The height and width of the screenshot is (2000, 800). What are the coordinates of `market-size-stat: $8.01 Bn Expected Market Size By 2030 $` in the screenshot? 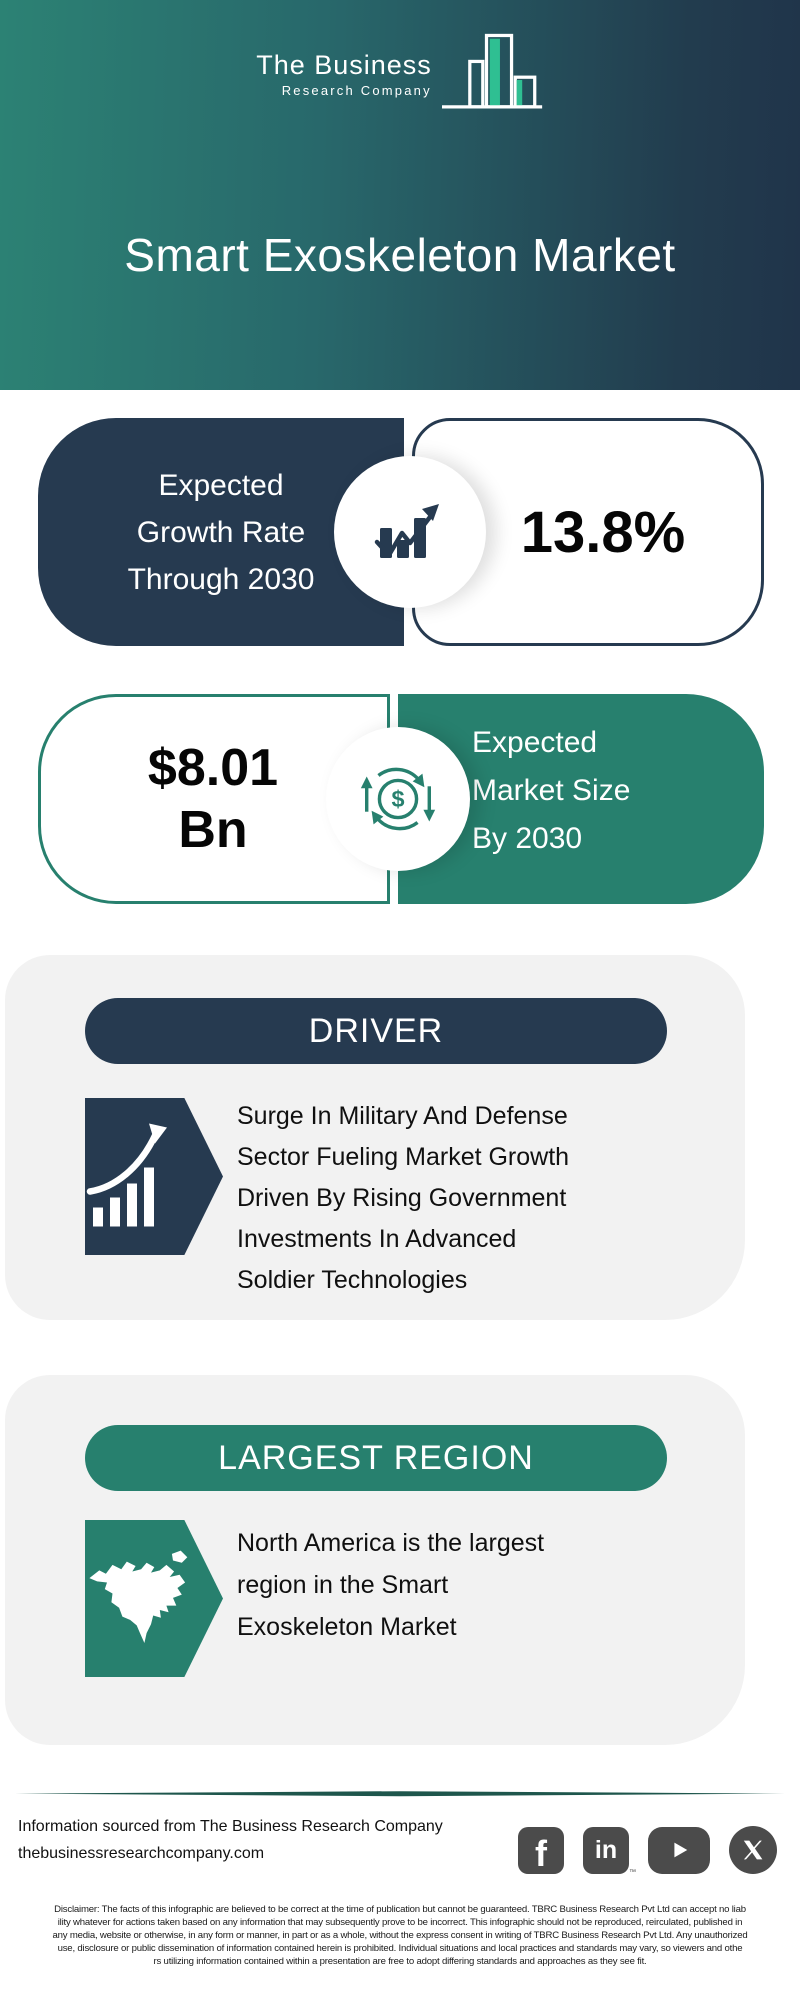 It's located at (401, 799).